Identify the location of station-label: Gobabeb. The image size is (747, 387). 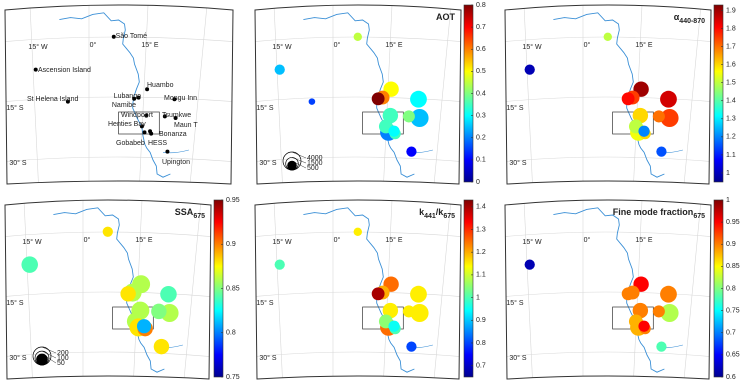
(130, 143).